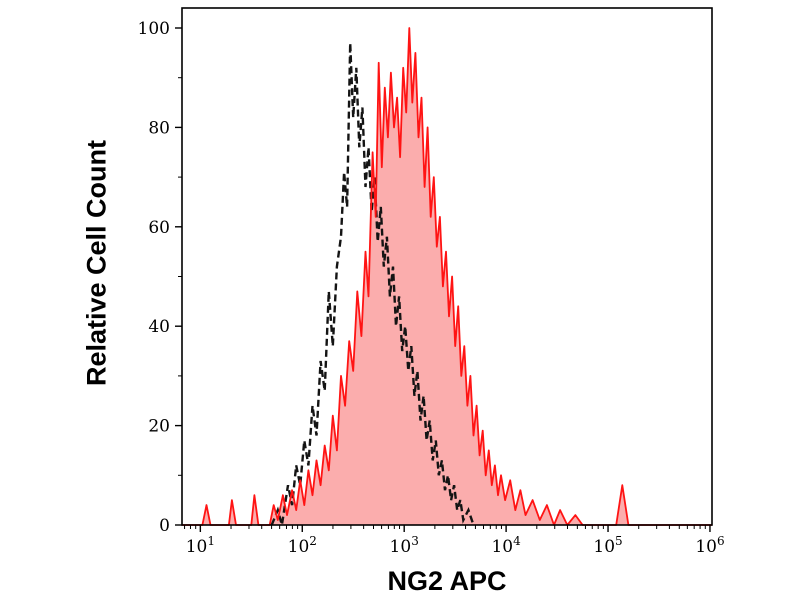  I want to click on x-tick-label: 10², so click(302, 545).